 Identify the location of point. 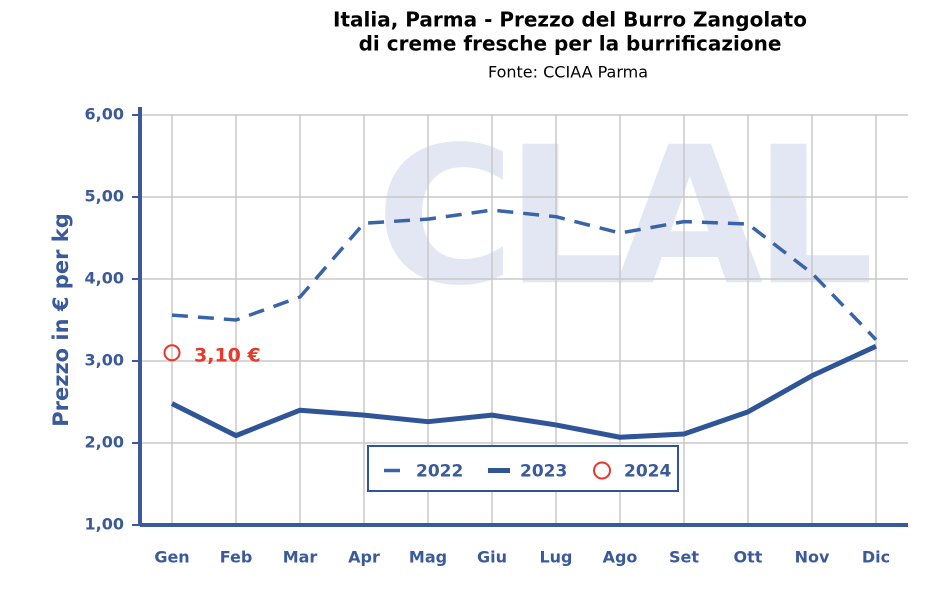
(172, 353).